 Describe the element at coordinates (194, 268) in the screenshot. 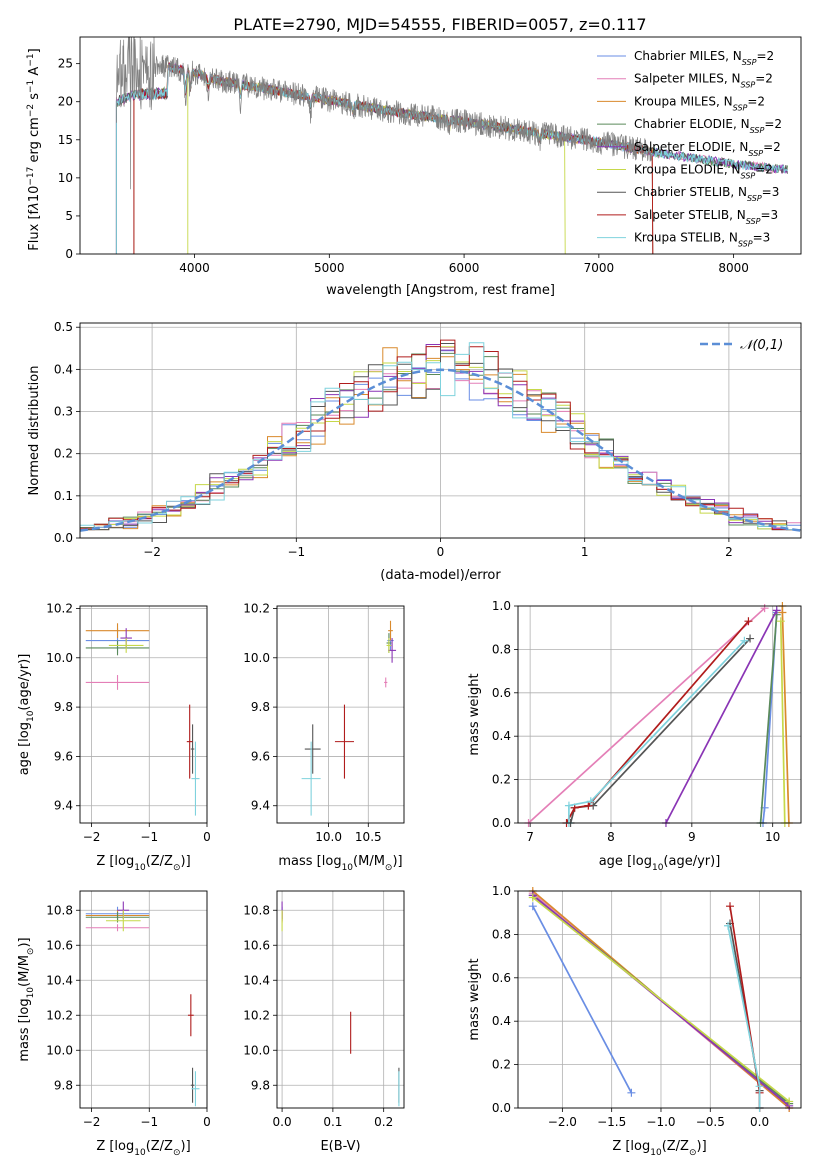

I see `x-tick-label: 4000` at that location.